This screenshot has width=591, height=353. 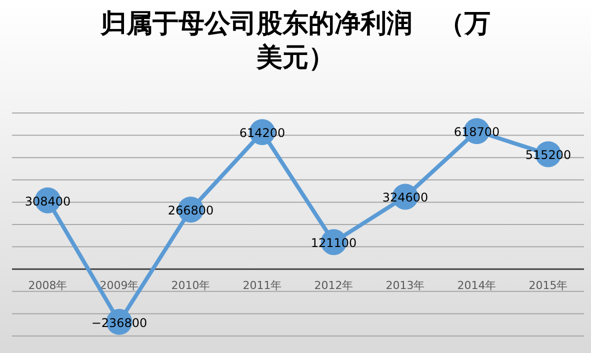 I want to click on x-tick-label: 2012年, so click(x=334, y=285).